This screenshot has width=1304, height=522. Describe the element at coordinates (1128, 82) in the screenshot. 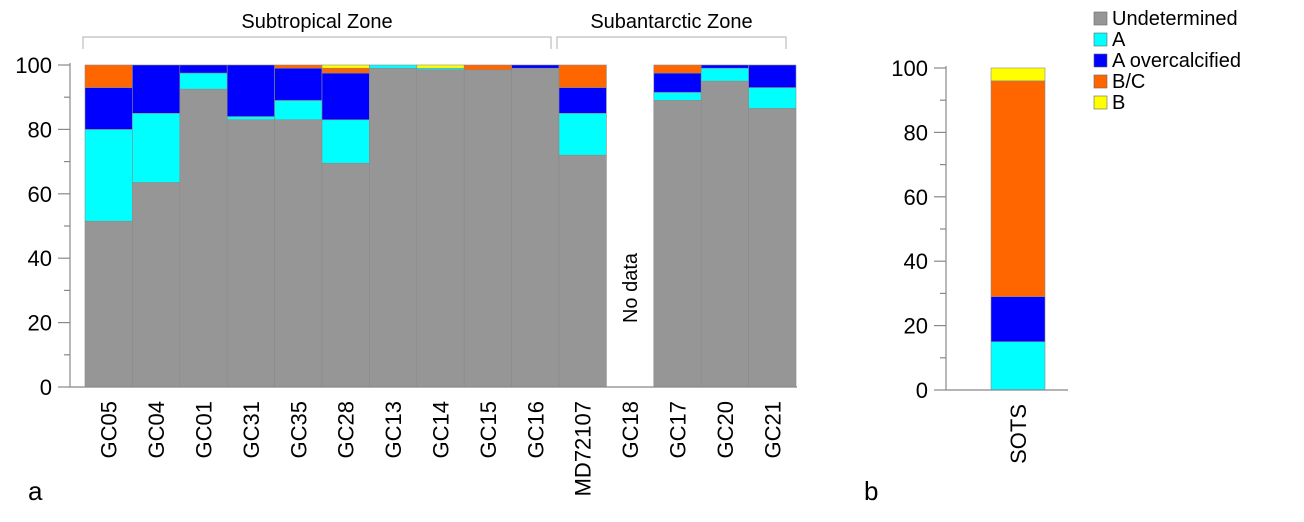

I see `legend-label: B/C` at that location.